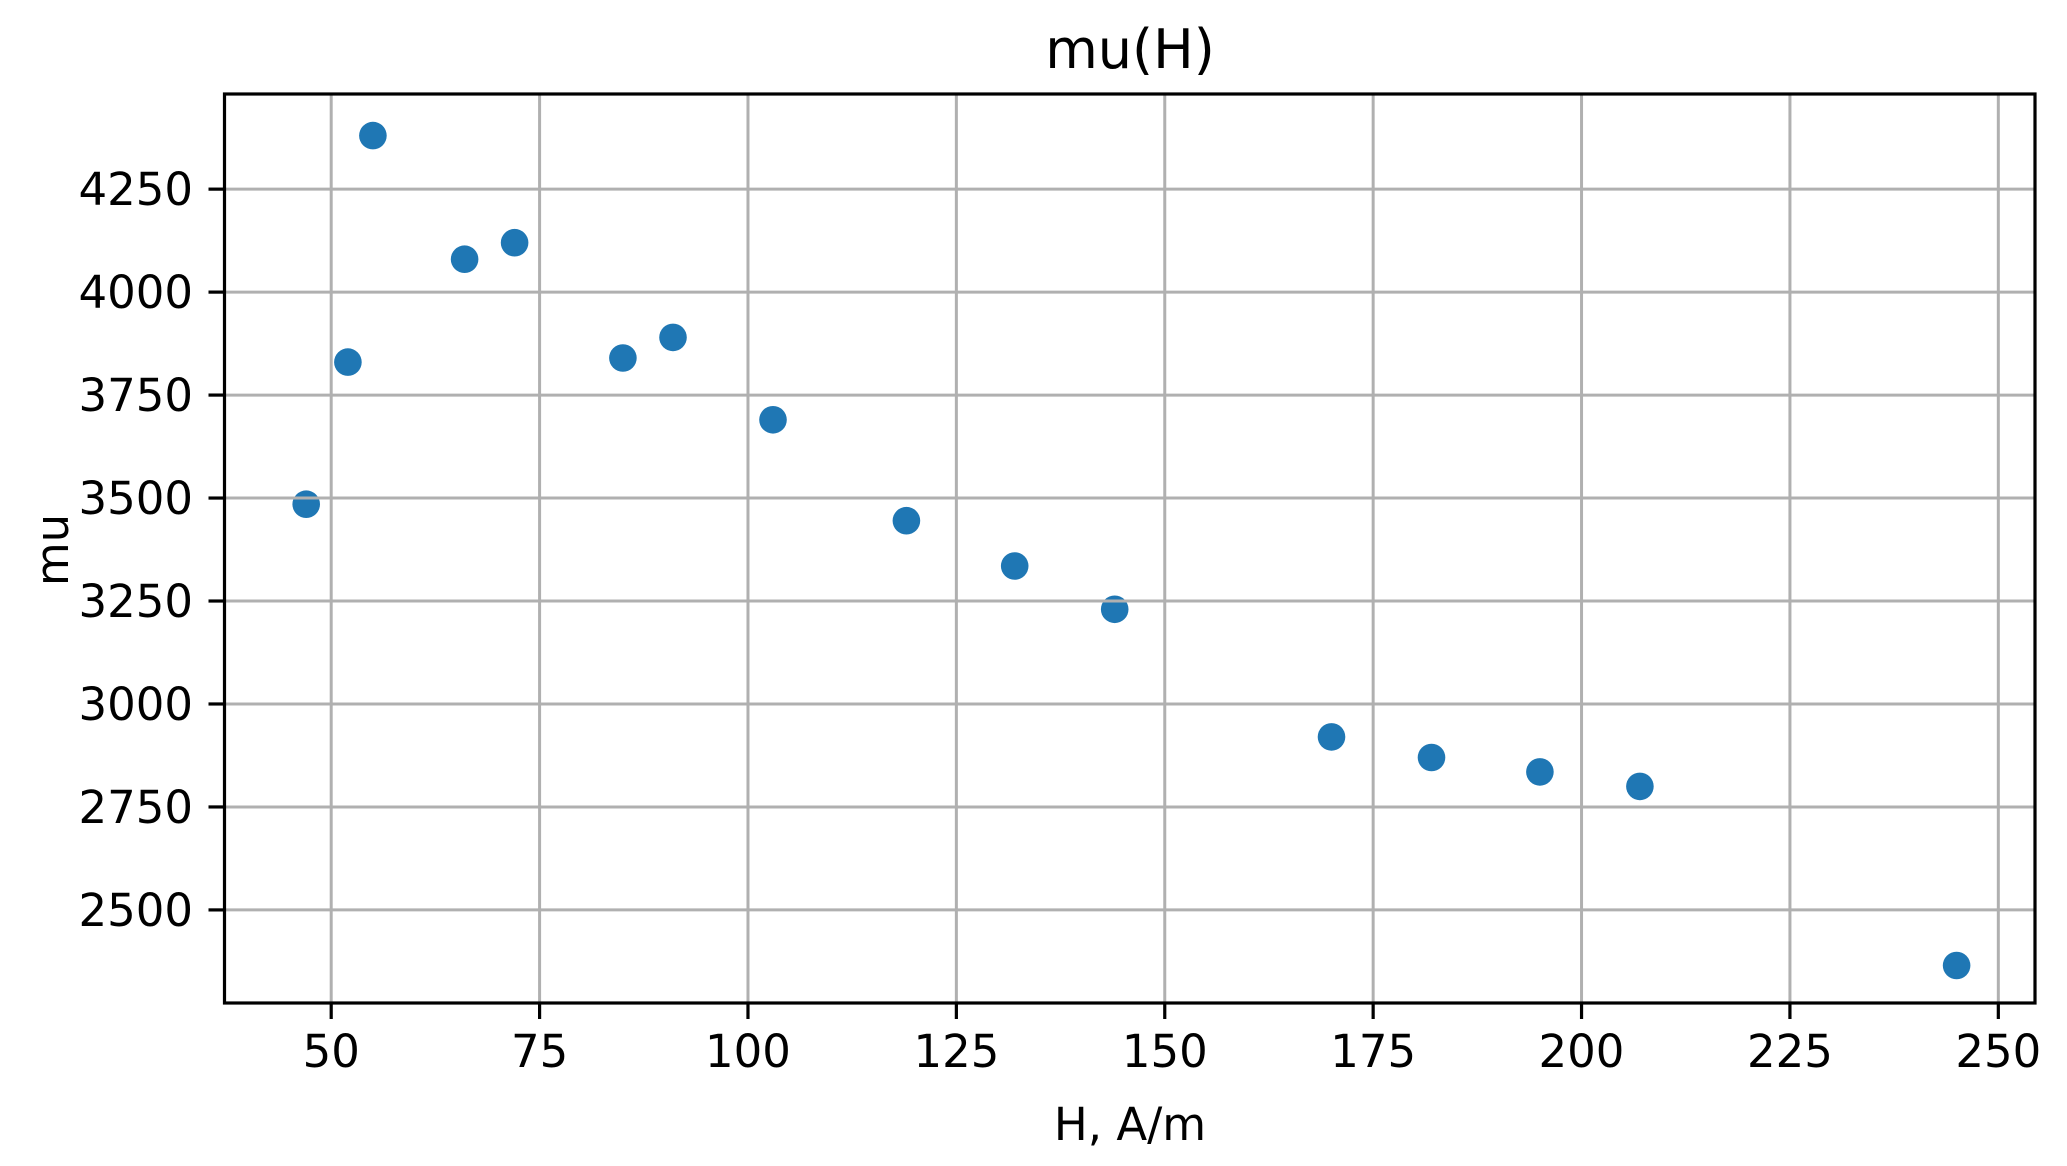  I want to click on x-tick-labels: 50 75 100 125 150 175 200 225 250, so click(1172, 1051).